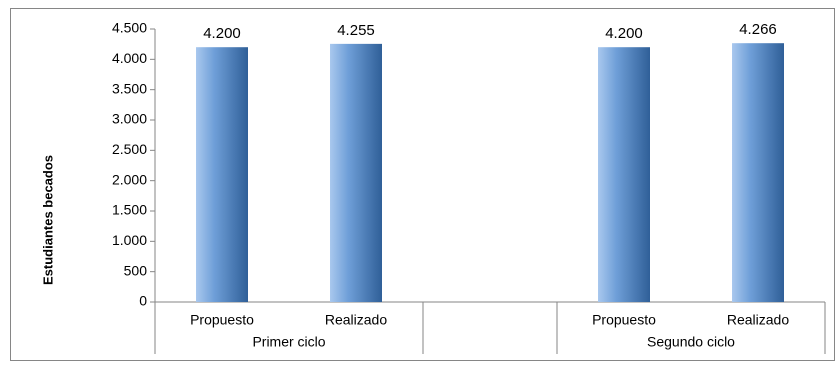  Describe the element at coordinates (129, 210) in the screenshot. I see `y-tick-label: 1.500` at that location.